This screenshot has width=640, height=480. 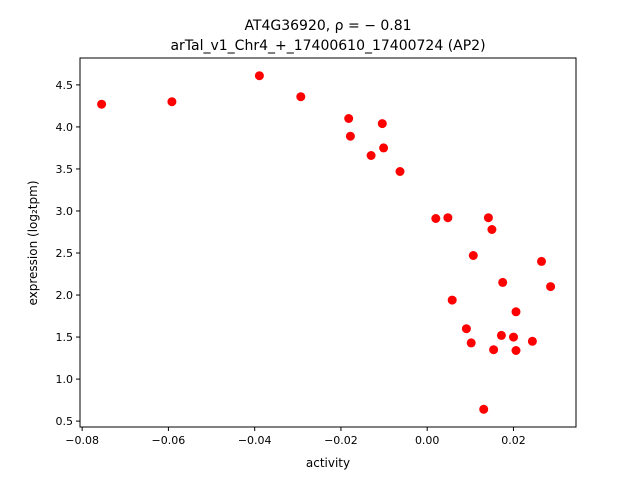 What do you see at coordinates (33, 242) in the screenshot?
I see `y-axis-label: expression (log₂tpm)` at bounding box center [33, 242].